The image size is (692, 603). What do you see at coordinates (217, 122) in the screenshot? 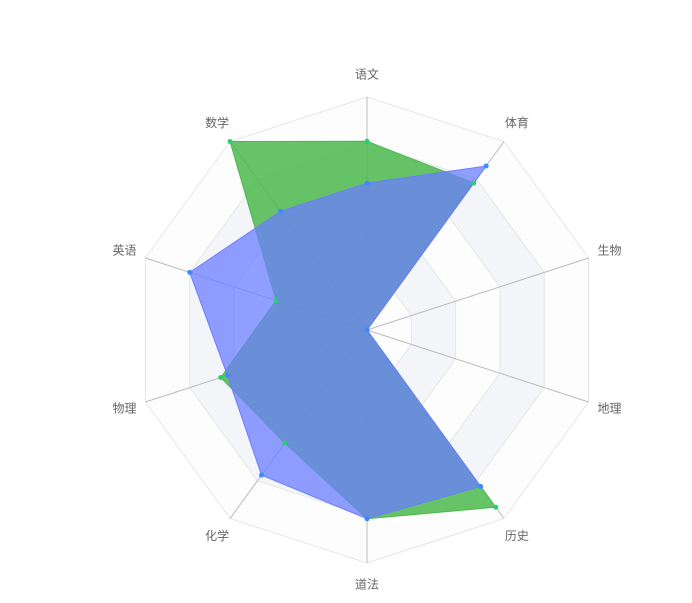
I see `axis-label: 数学` at bounding box center [217, 122].